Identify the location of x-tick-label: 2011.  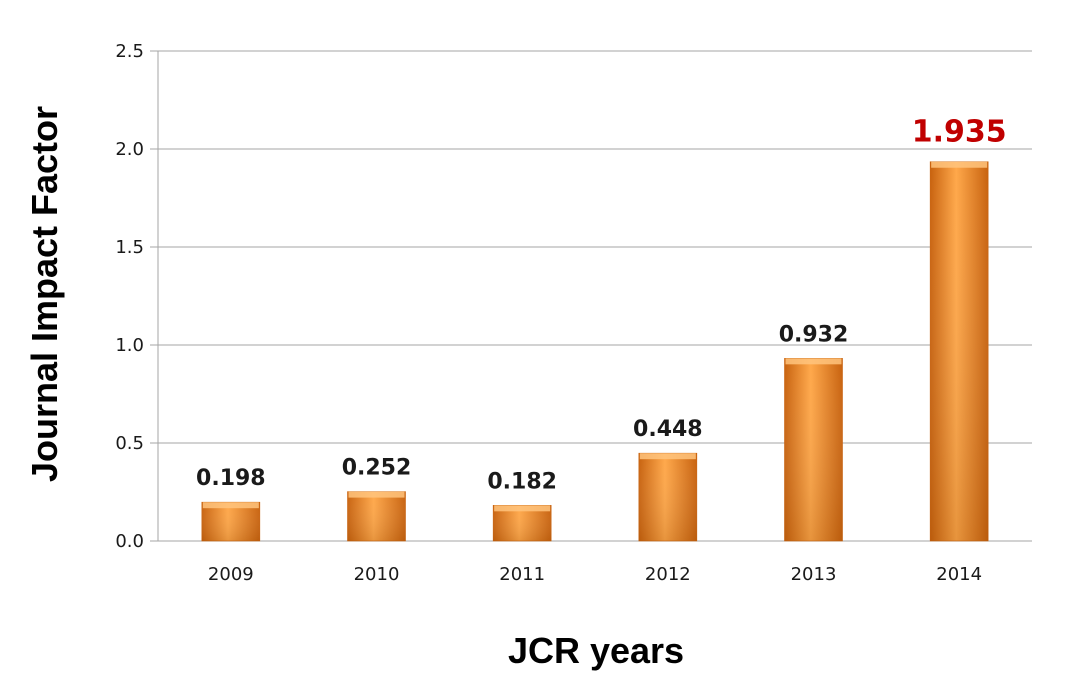
(522, 574).